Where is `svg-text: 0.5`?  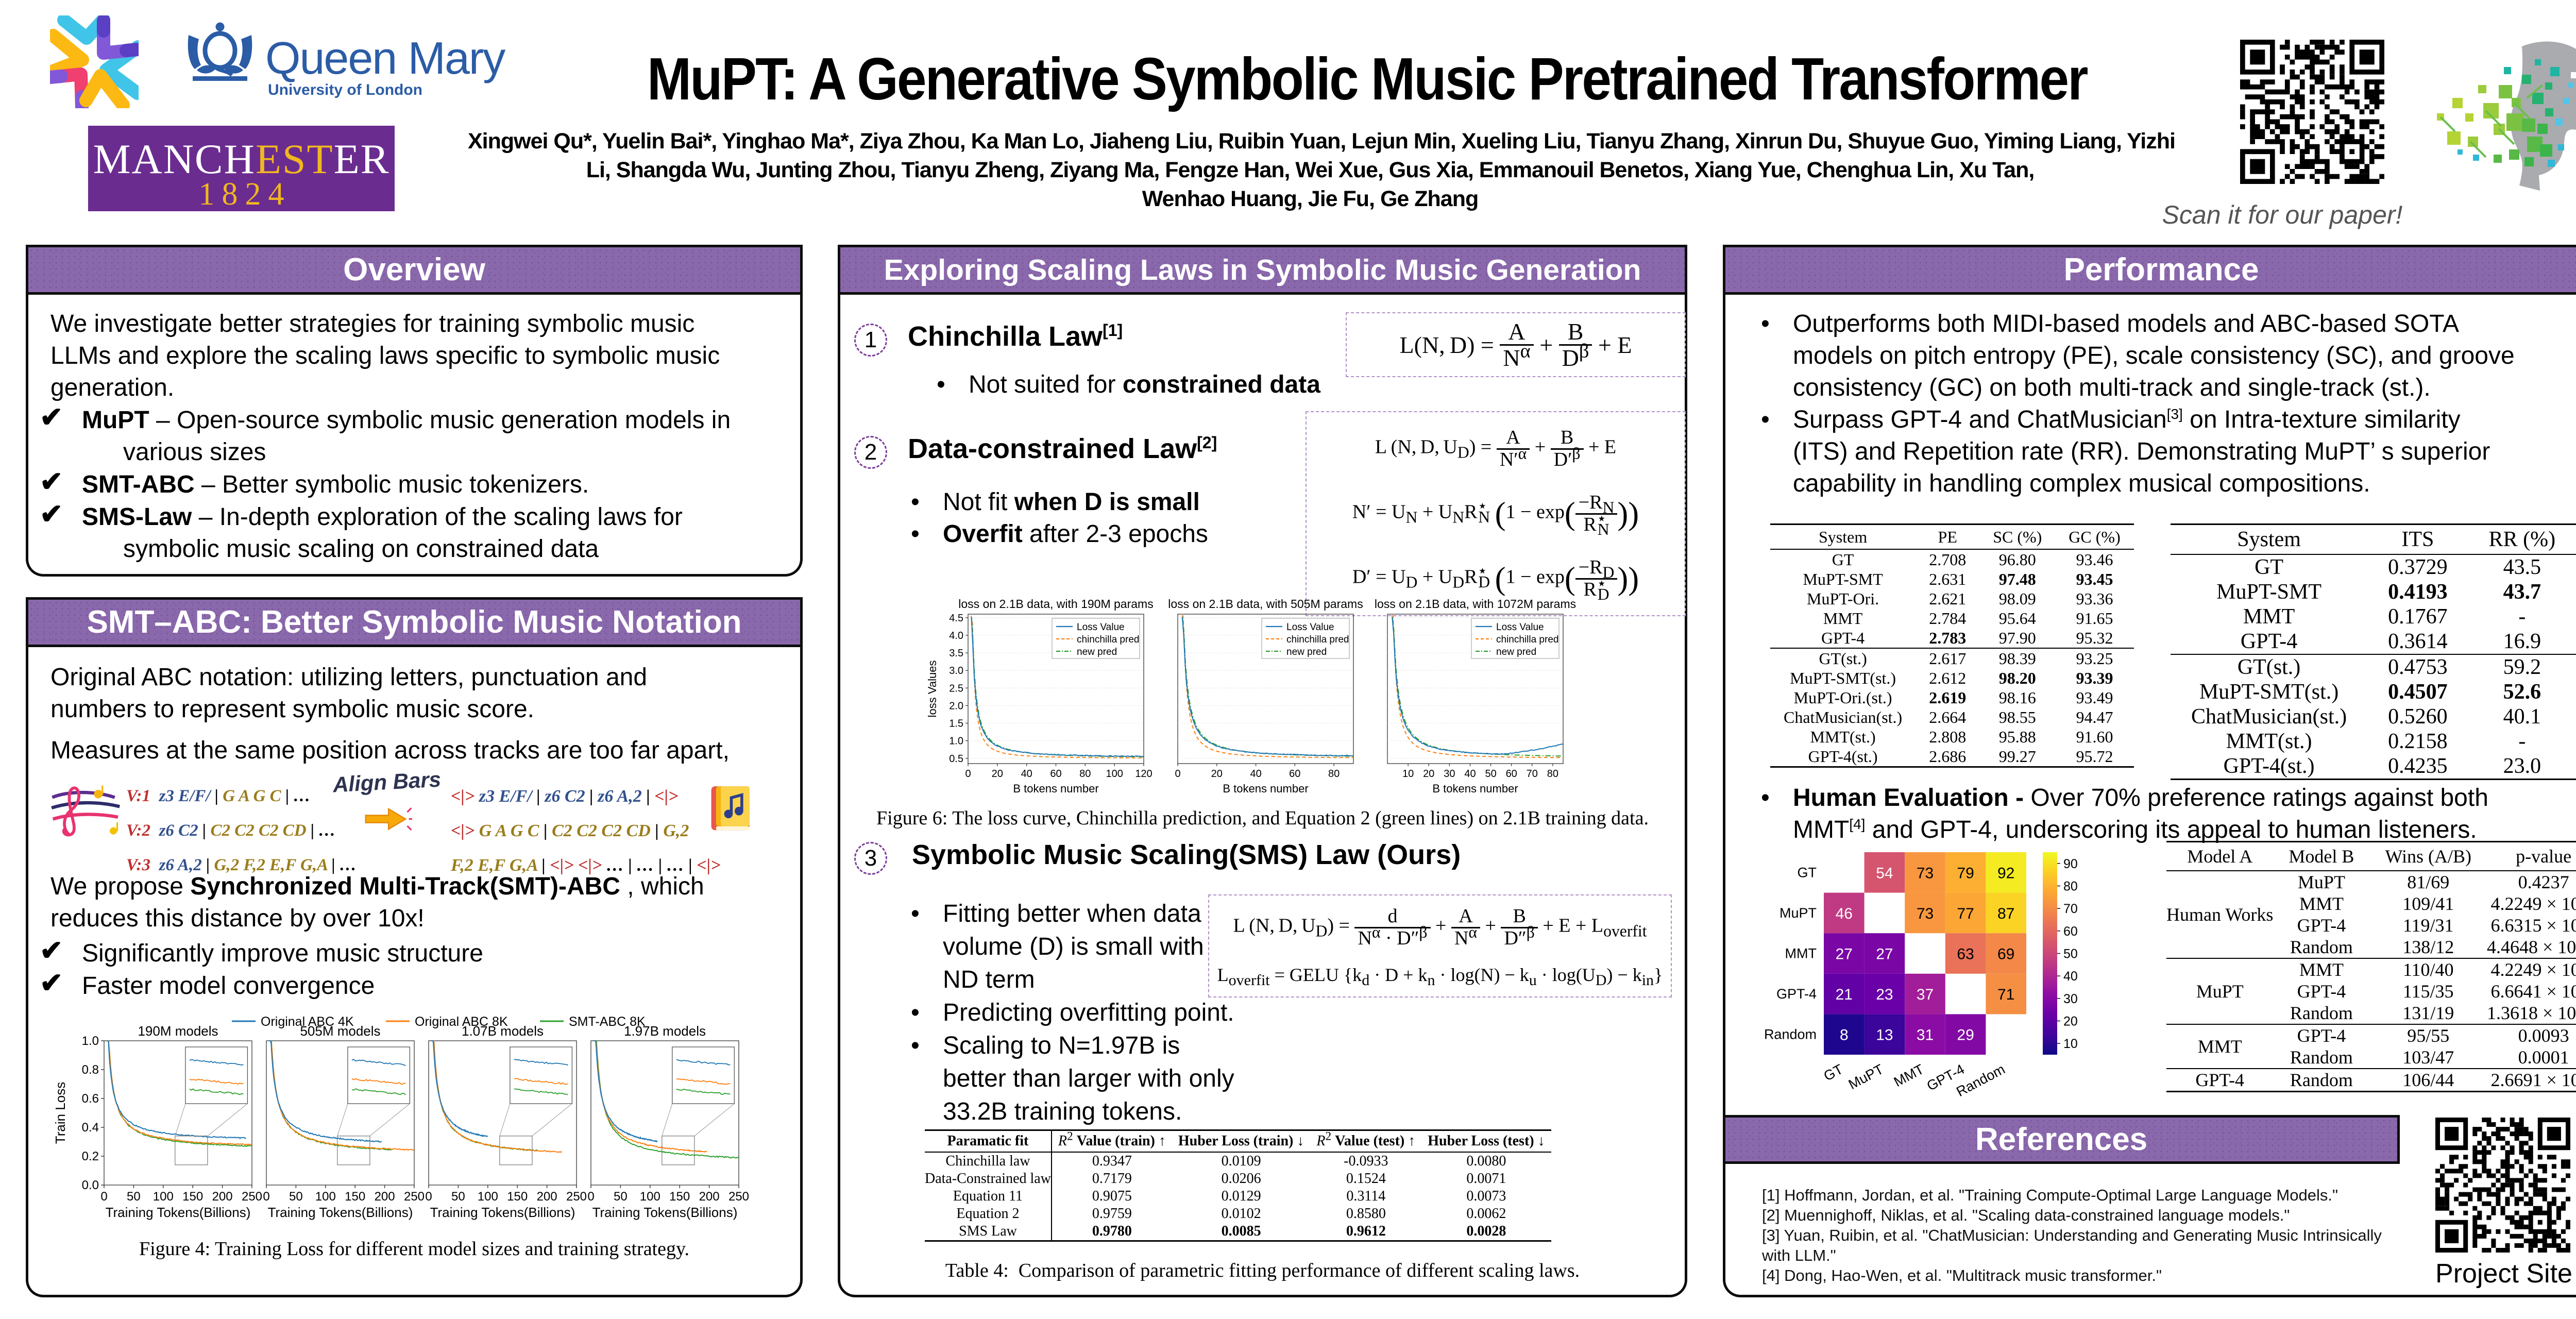
svg-text: 0.5 is located at coordinates (956, 759).